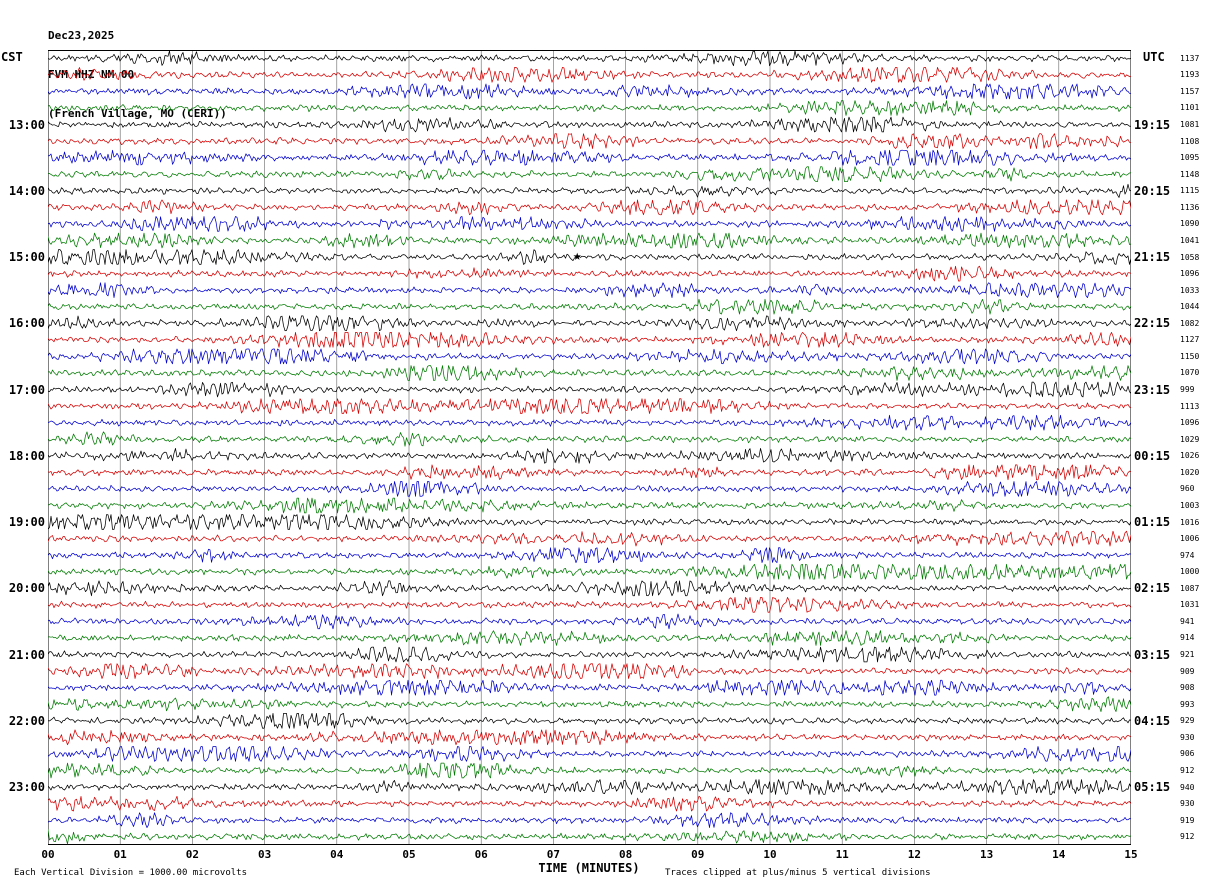 Image resolution: width=1210 pixels, height=886 pixels. Describe the element at coordinates (1152, 257) in the screenshot. I see `utc-hour-label: 21:15` at that location.